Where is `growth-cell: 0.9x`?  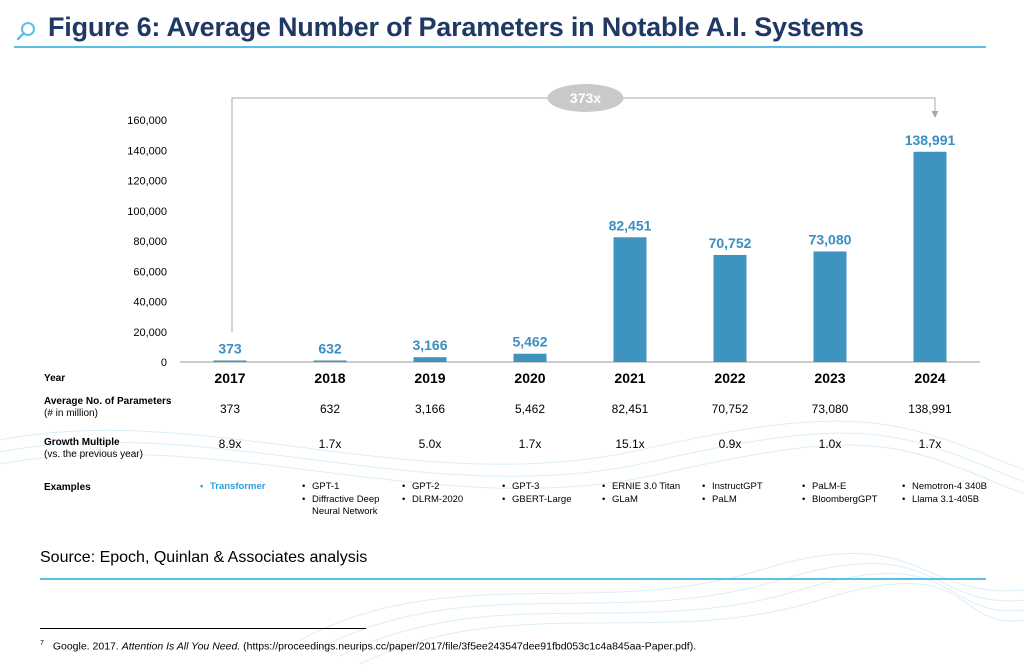 growth-cell: 0.9x is located at coordinates (730, 444).